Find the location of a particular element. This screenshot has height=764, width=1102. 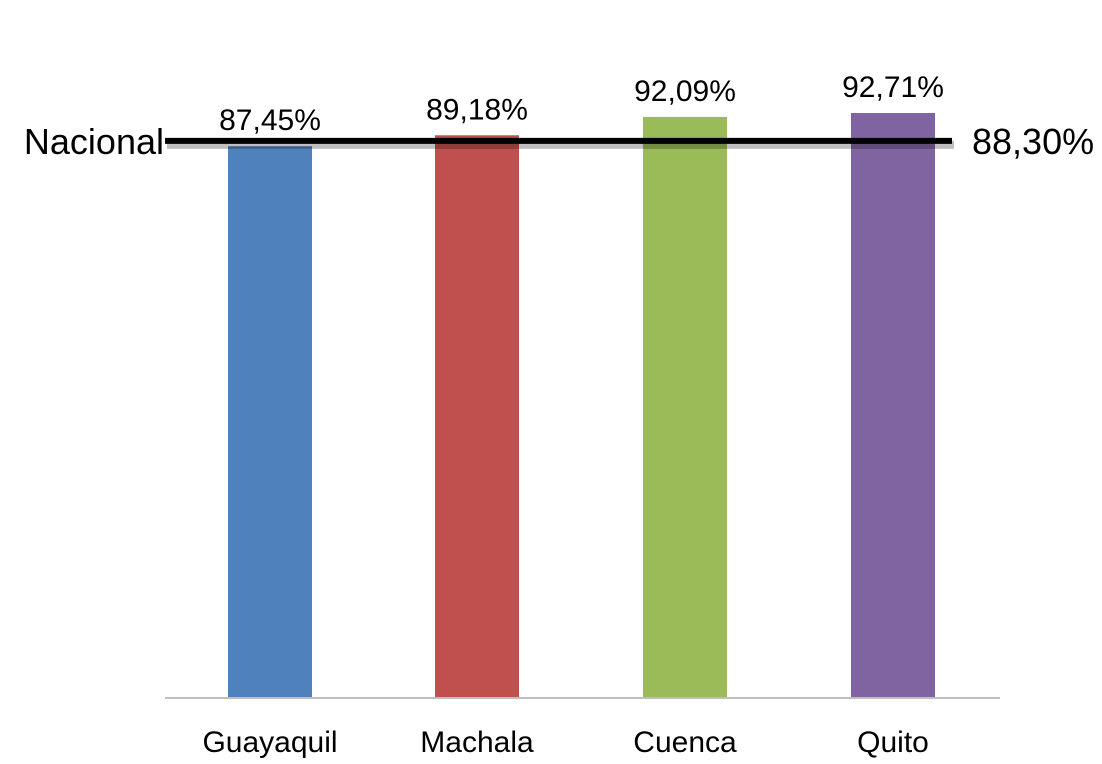

reference-line-group: Nacional 88,30% is located at coordinates (559, 141).